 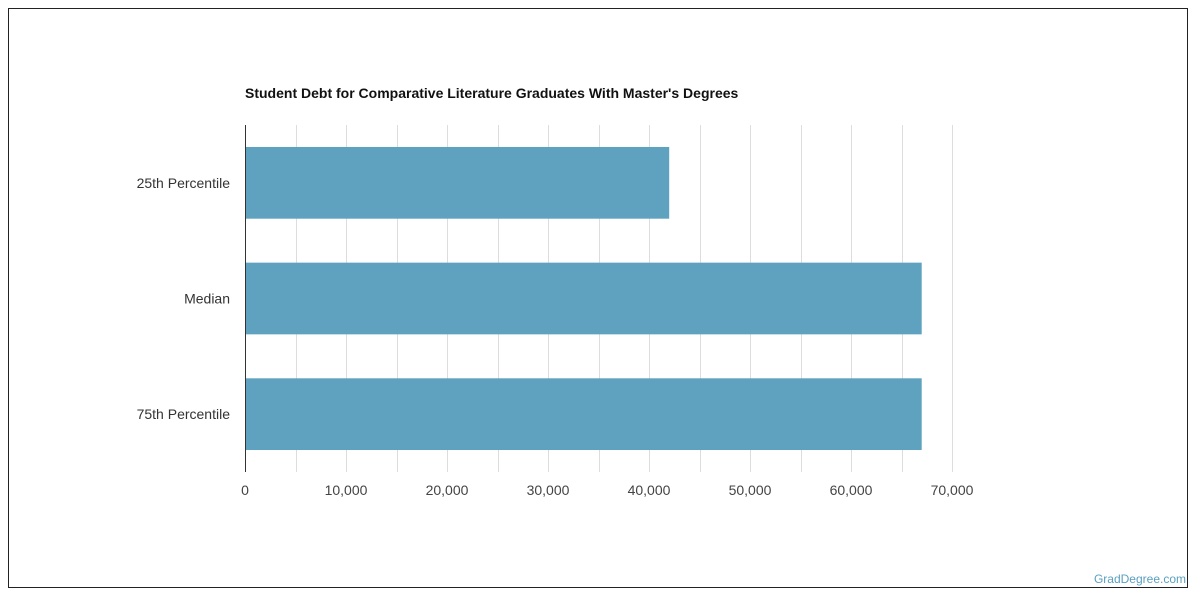 I want to click on category-label: 25th Percentile, so click(x=184, y=183).